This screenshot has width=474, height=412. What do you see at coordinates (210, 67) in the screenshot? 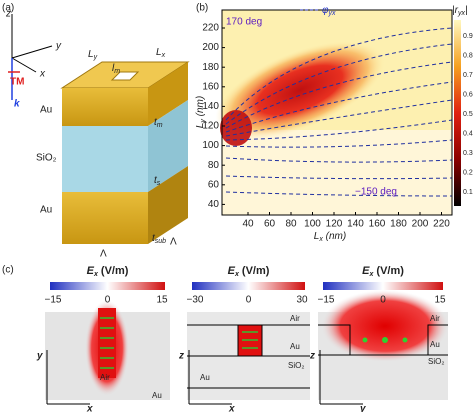
I see `y-tick-label: 180` at bounding box center [210, 67].